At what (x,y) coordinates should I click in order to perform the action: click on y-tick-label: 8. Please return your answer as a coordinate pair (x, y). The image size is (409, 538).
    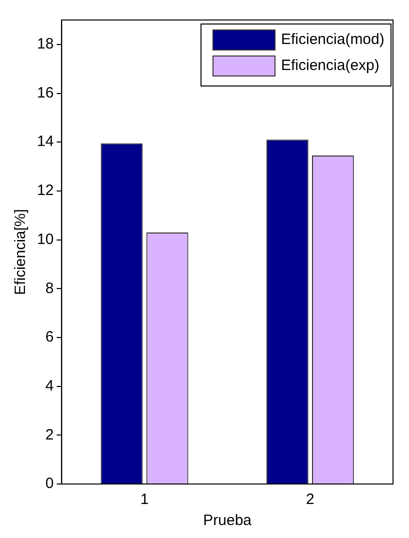
    Looking at the image, I should click on (49, 288).